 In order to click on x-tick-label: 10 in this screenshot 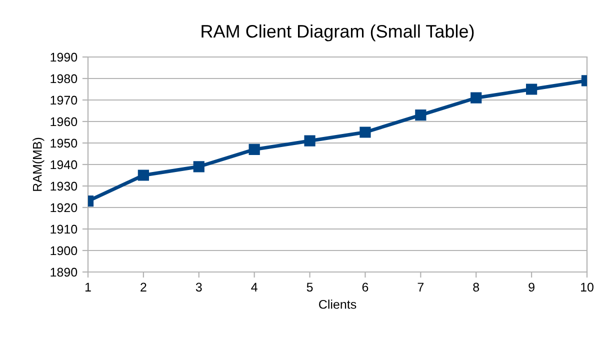, I will do `click(587, 287)`.